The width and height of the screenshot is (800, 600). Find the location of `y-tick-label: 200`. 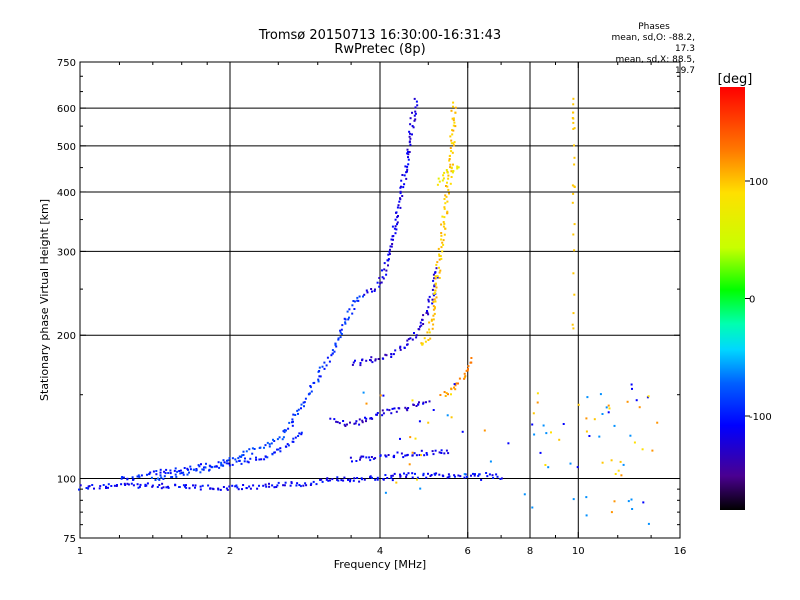

y-tick-label: 200 is located at coordinates (66, 336).